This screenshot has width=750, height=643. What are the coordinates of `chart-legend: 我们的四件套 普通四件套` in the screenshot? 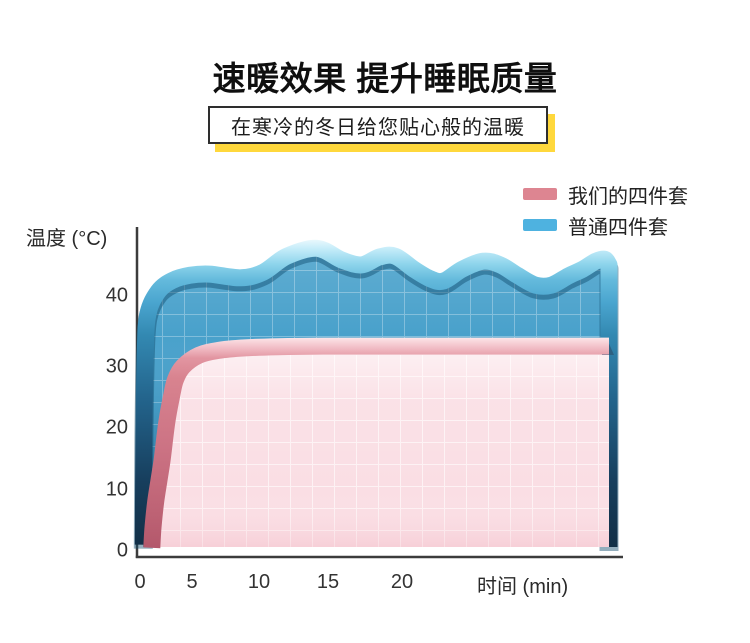 It's located at (605, 214).